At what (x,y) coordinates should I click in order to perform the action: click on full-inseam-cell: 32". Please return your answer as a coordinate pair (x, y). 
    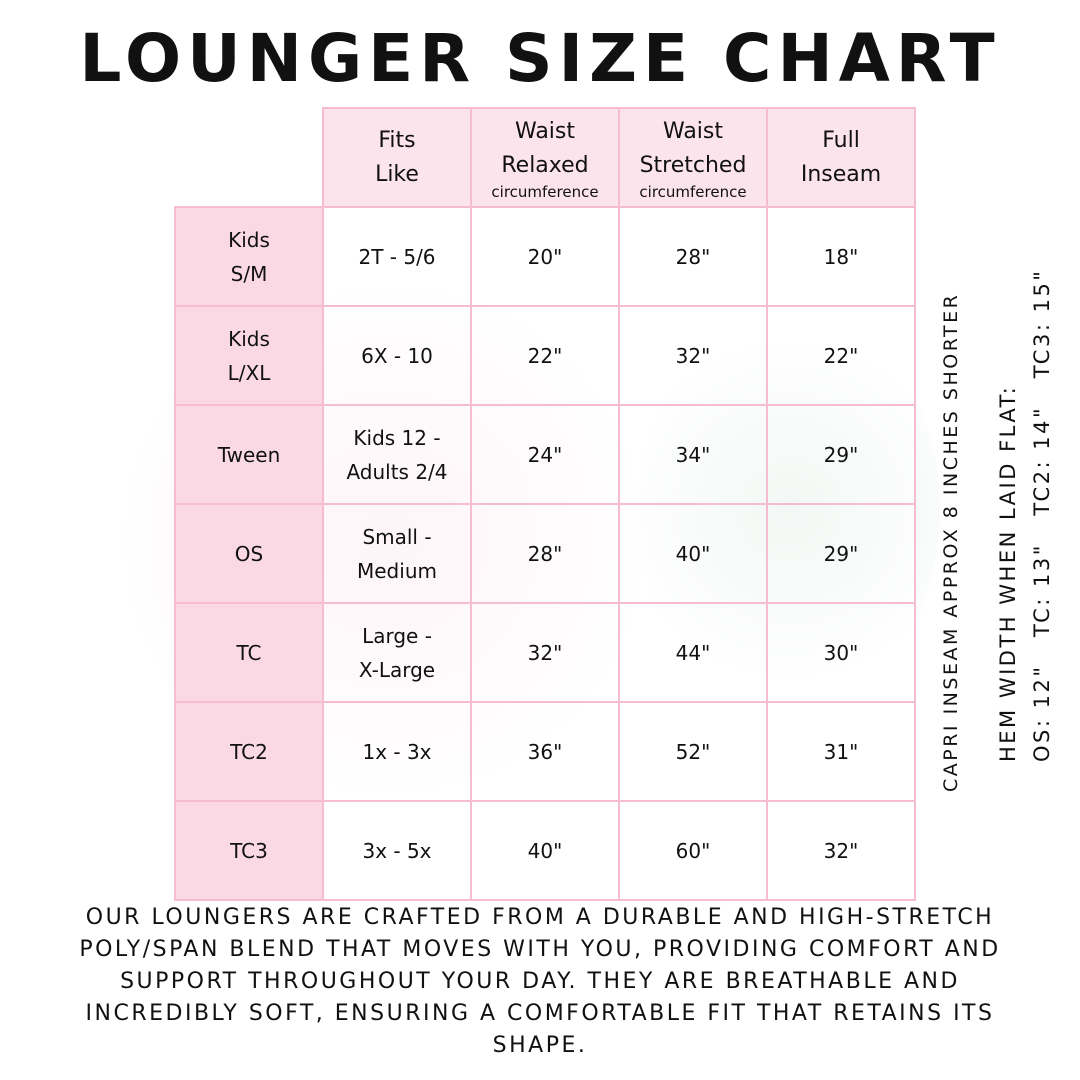
    Looking at the image, I should click on (841, 850).